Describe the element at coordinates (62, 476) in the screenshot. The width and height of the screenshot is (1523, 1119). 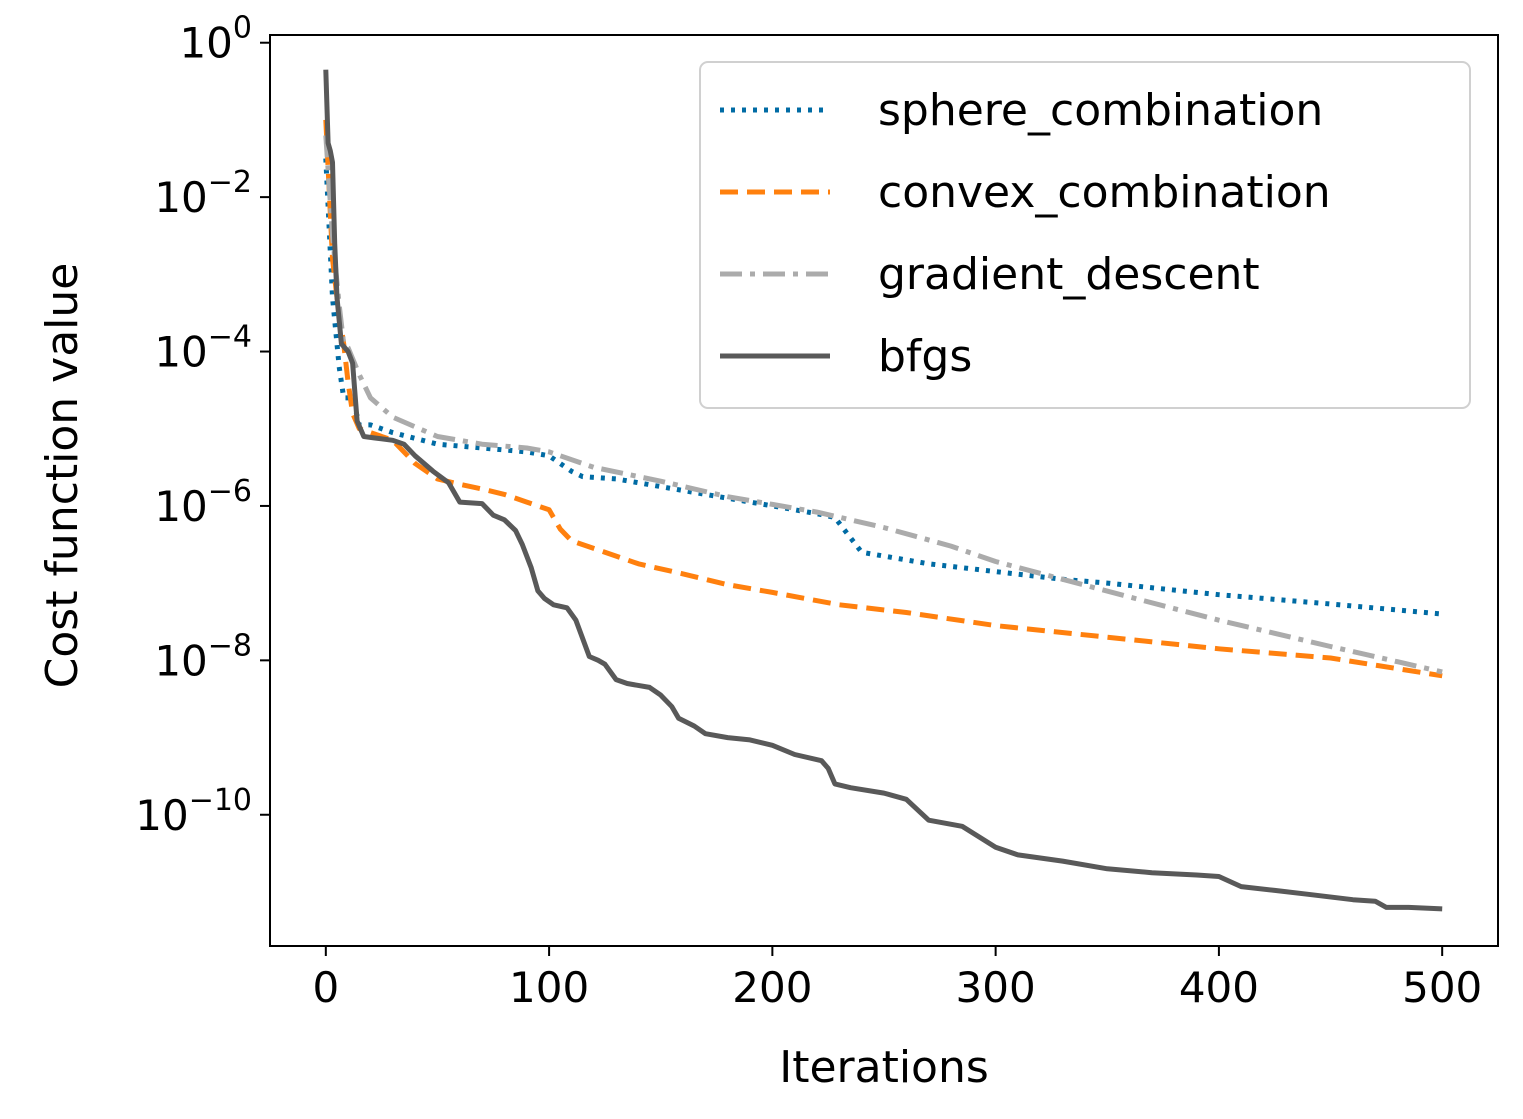
I see `y-axis-label: Cost function value` at that location.